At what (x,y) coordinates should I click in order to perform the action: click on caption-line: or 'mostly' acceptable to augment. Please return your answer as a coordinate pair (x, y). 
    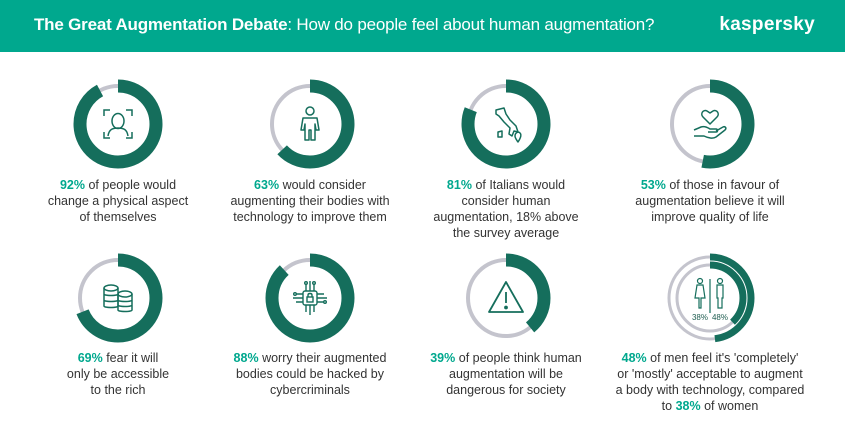
    Looking at the image, I should click on (710, 374).